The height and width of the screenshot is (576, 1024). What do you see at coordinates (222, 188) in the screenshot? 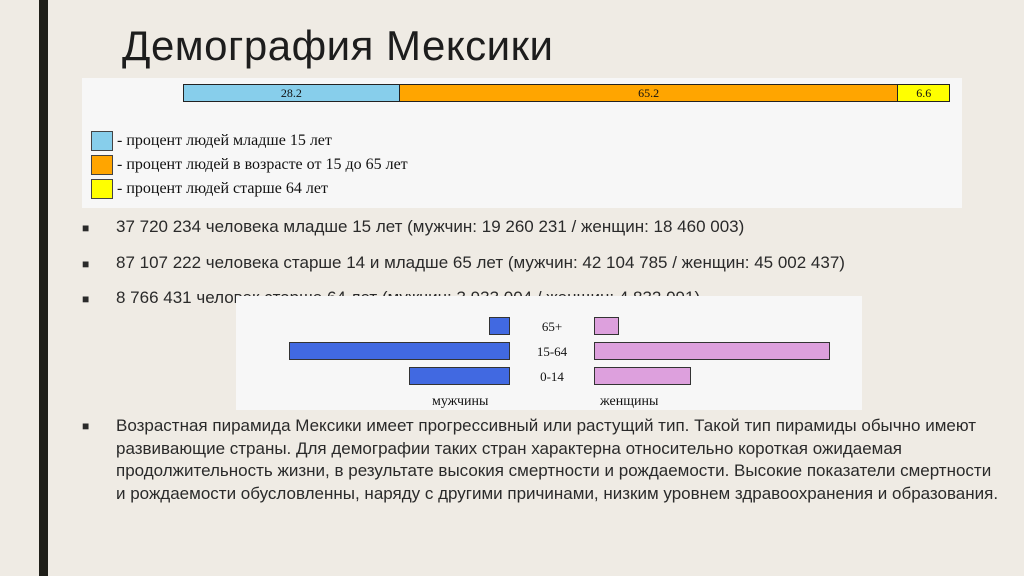
I see `legend-label: - процент людей старше 64 лет` at bounding box center [222, 188].